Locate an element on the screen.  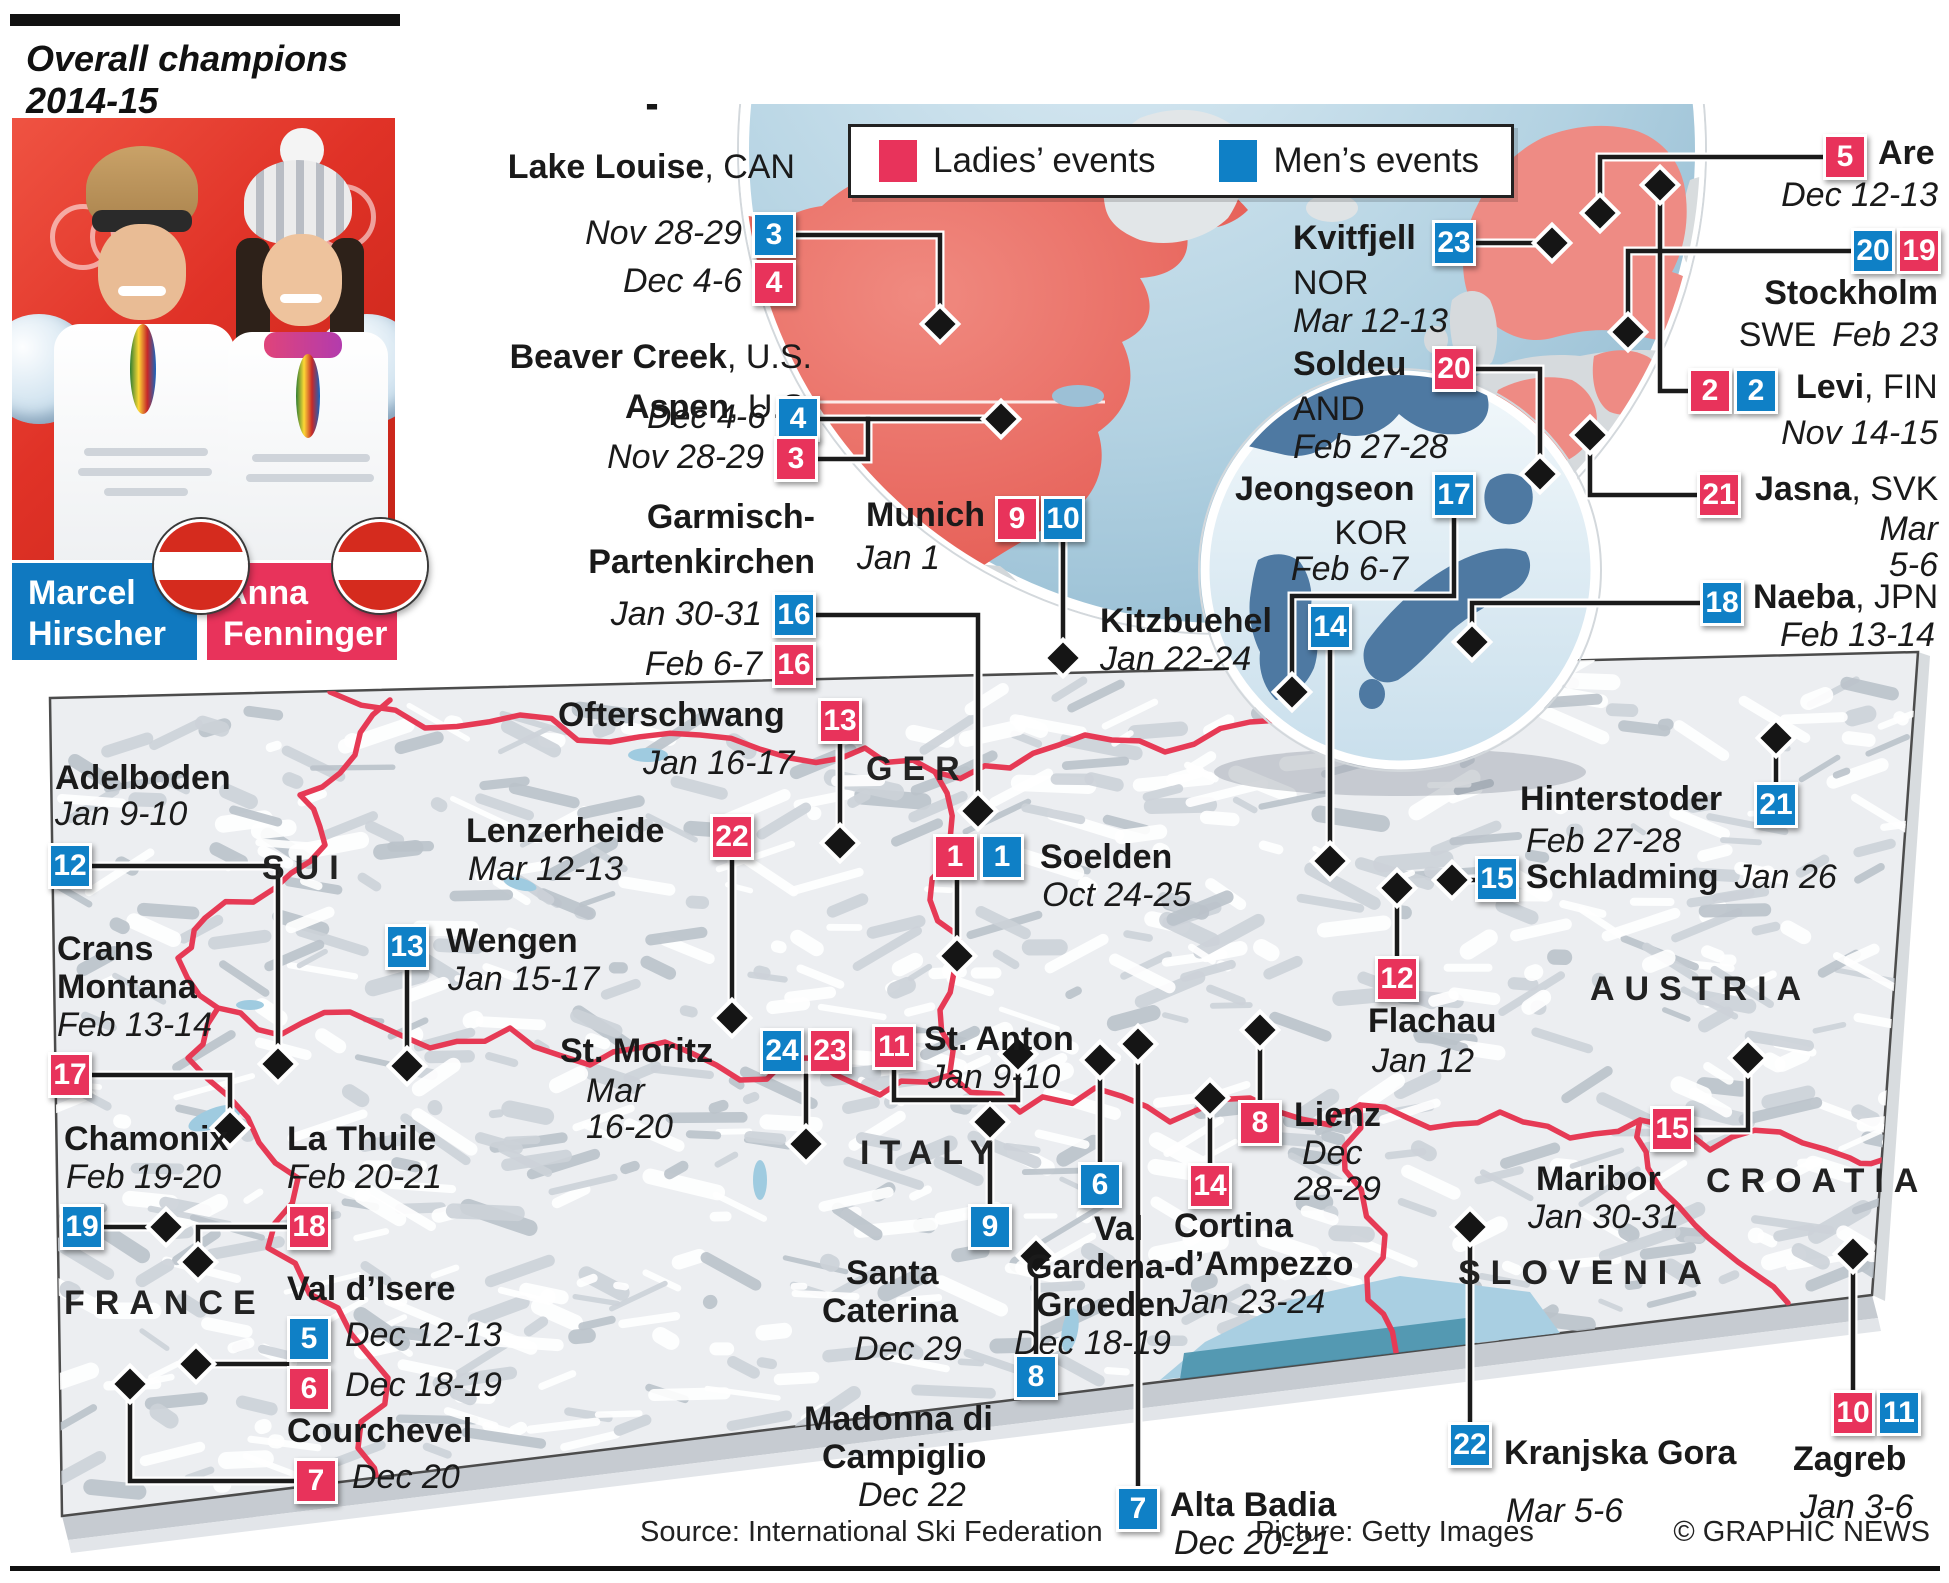
champion-first-name: Marcel is located at coordinates (82, 593).